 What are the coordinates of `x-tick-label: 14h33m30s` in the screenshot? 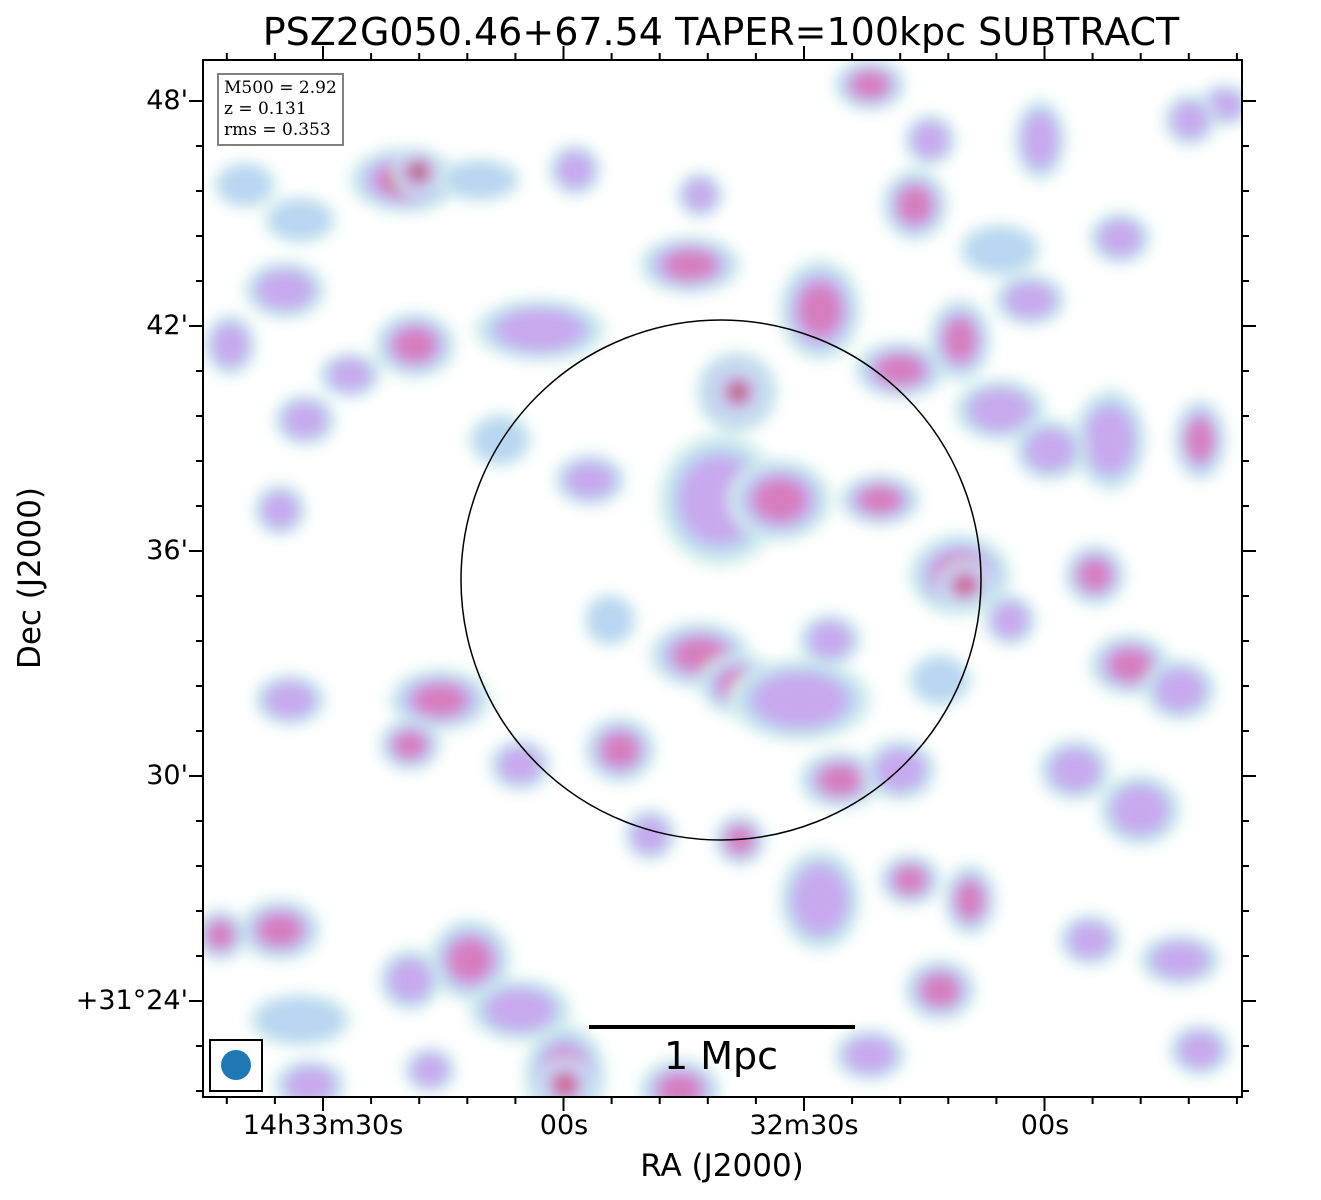 It's located at (323, 1125).